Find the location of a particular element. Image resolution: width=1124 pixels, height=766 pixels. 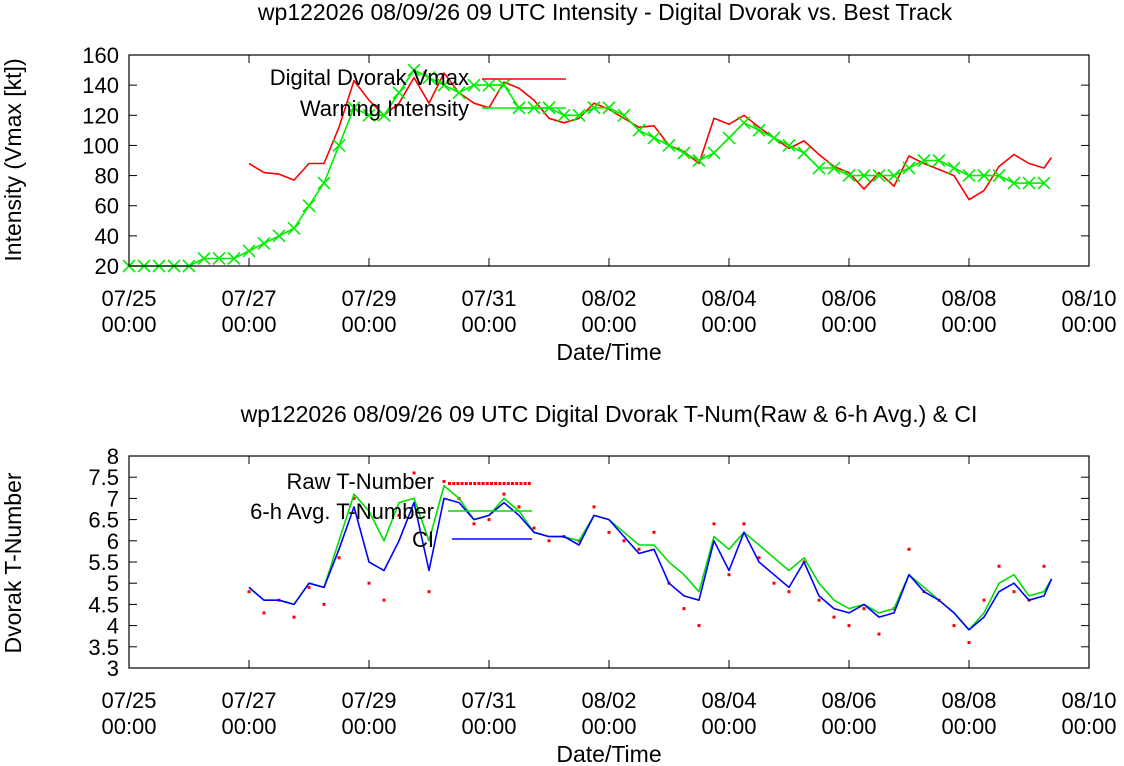

intensity-xtick-date: 08/08 is located at coordinates (968, 298).